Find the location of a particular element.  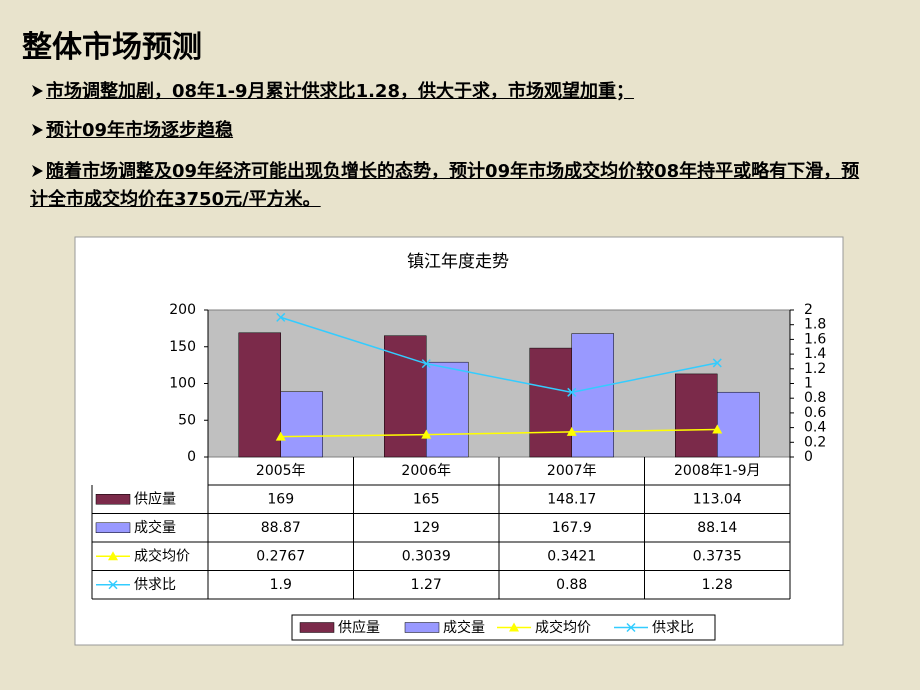

legend-label: 供应量 is located at coordinates (359, 627).